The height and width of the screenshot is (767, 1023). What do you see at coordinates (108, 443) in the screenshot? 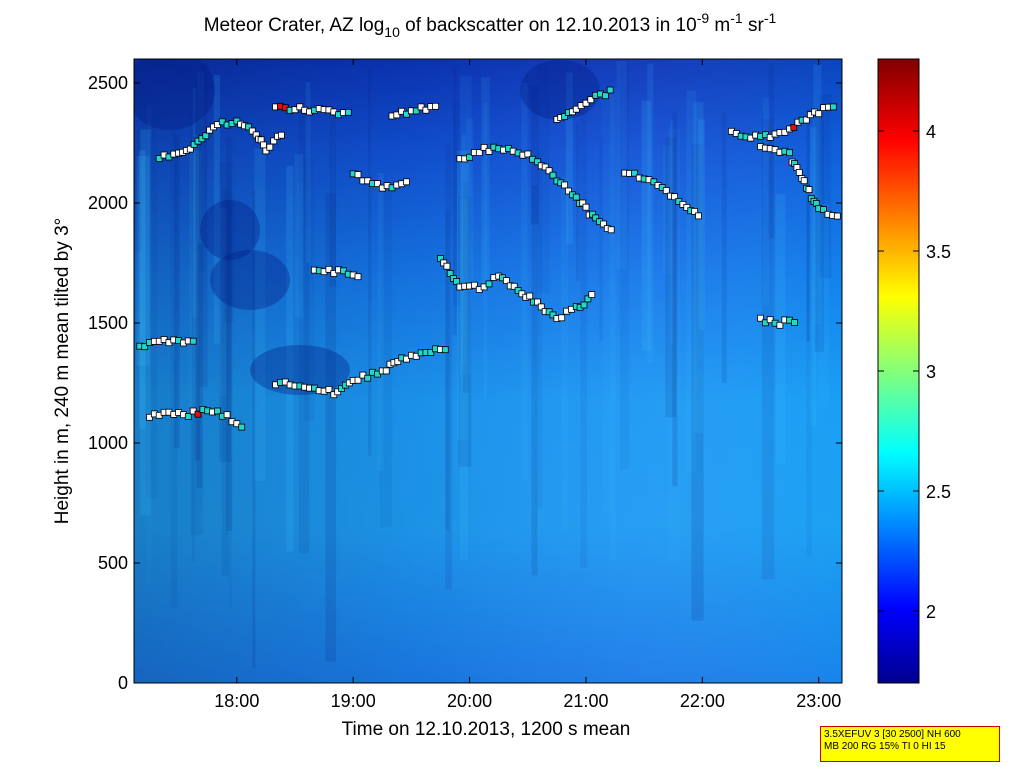
I see `y-tick-label: 1000` at bounding box center [108, 443].